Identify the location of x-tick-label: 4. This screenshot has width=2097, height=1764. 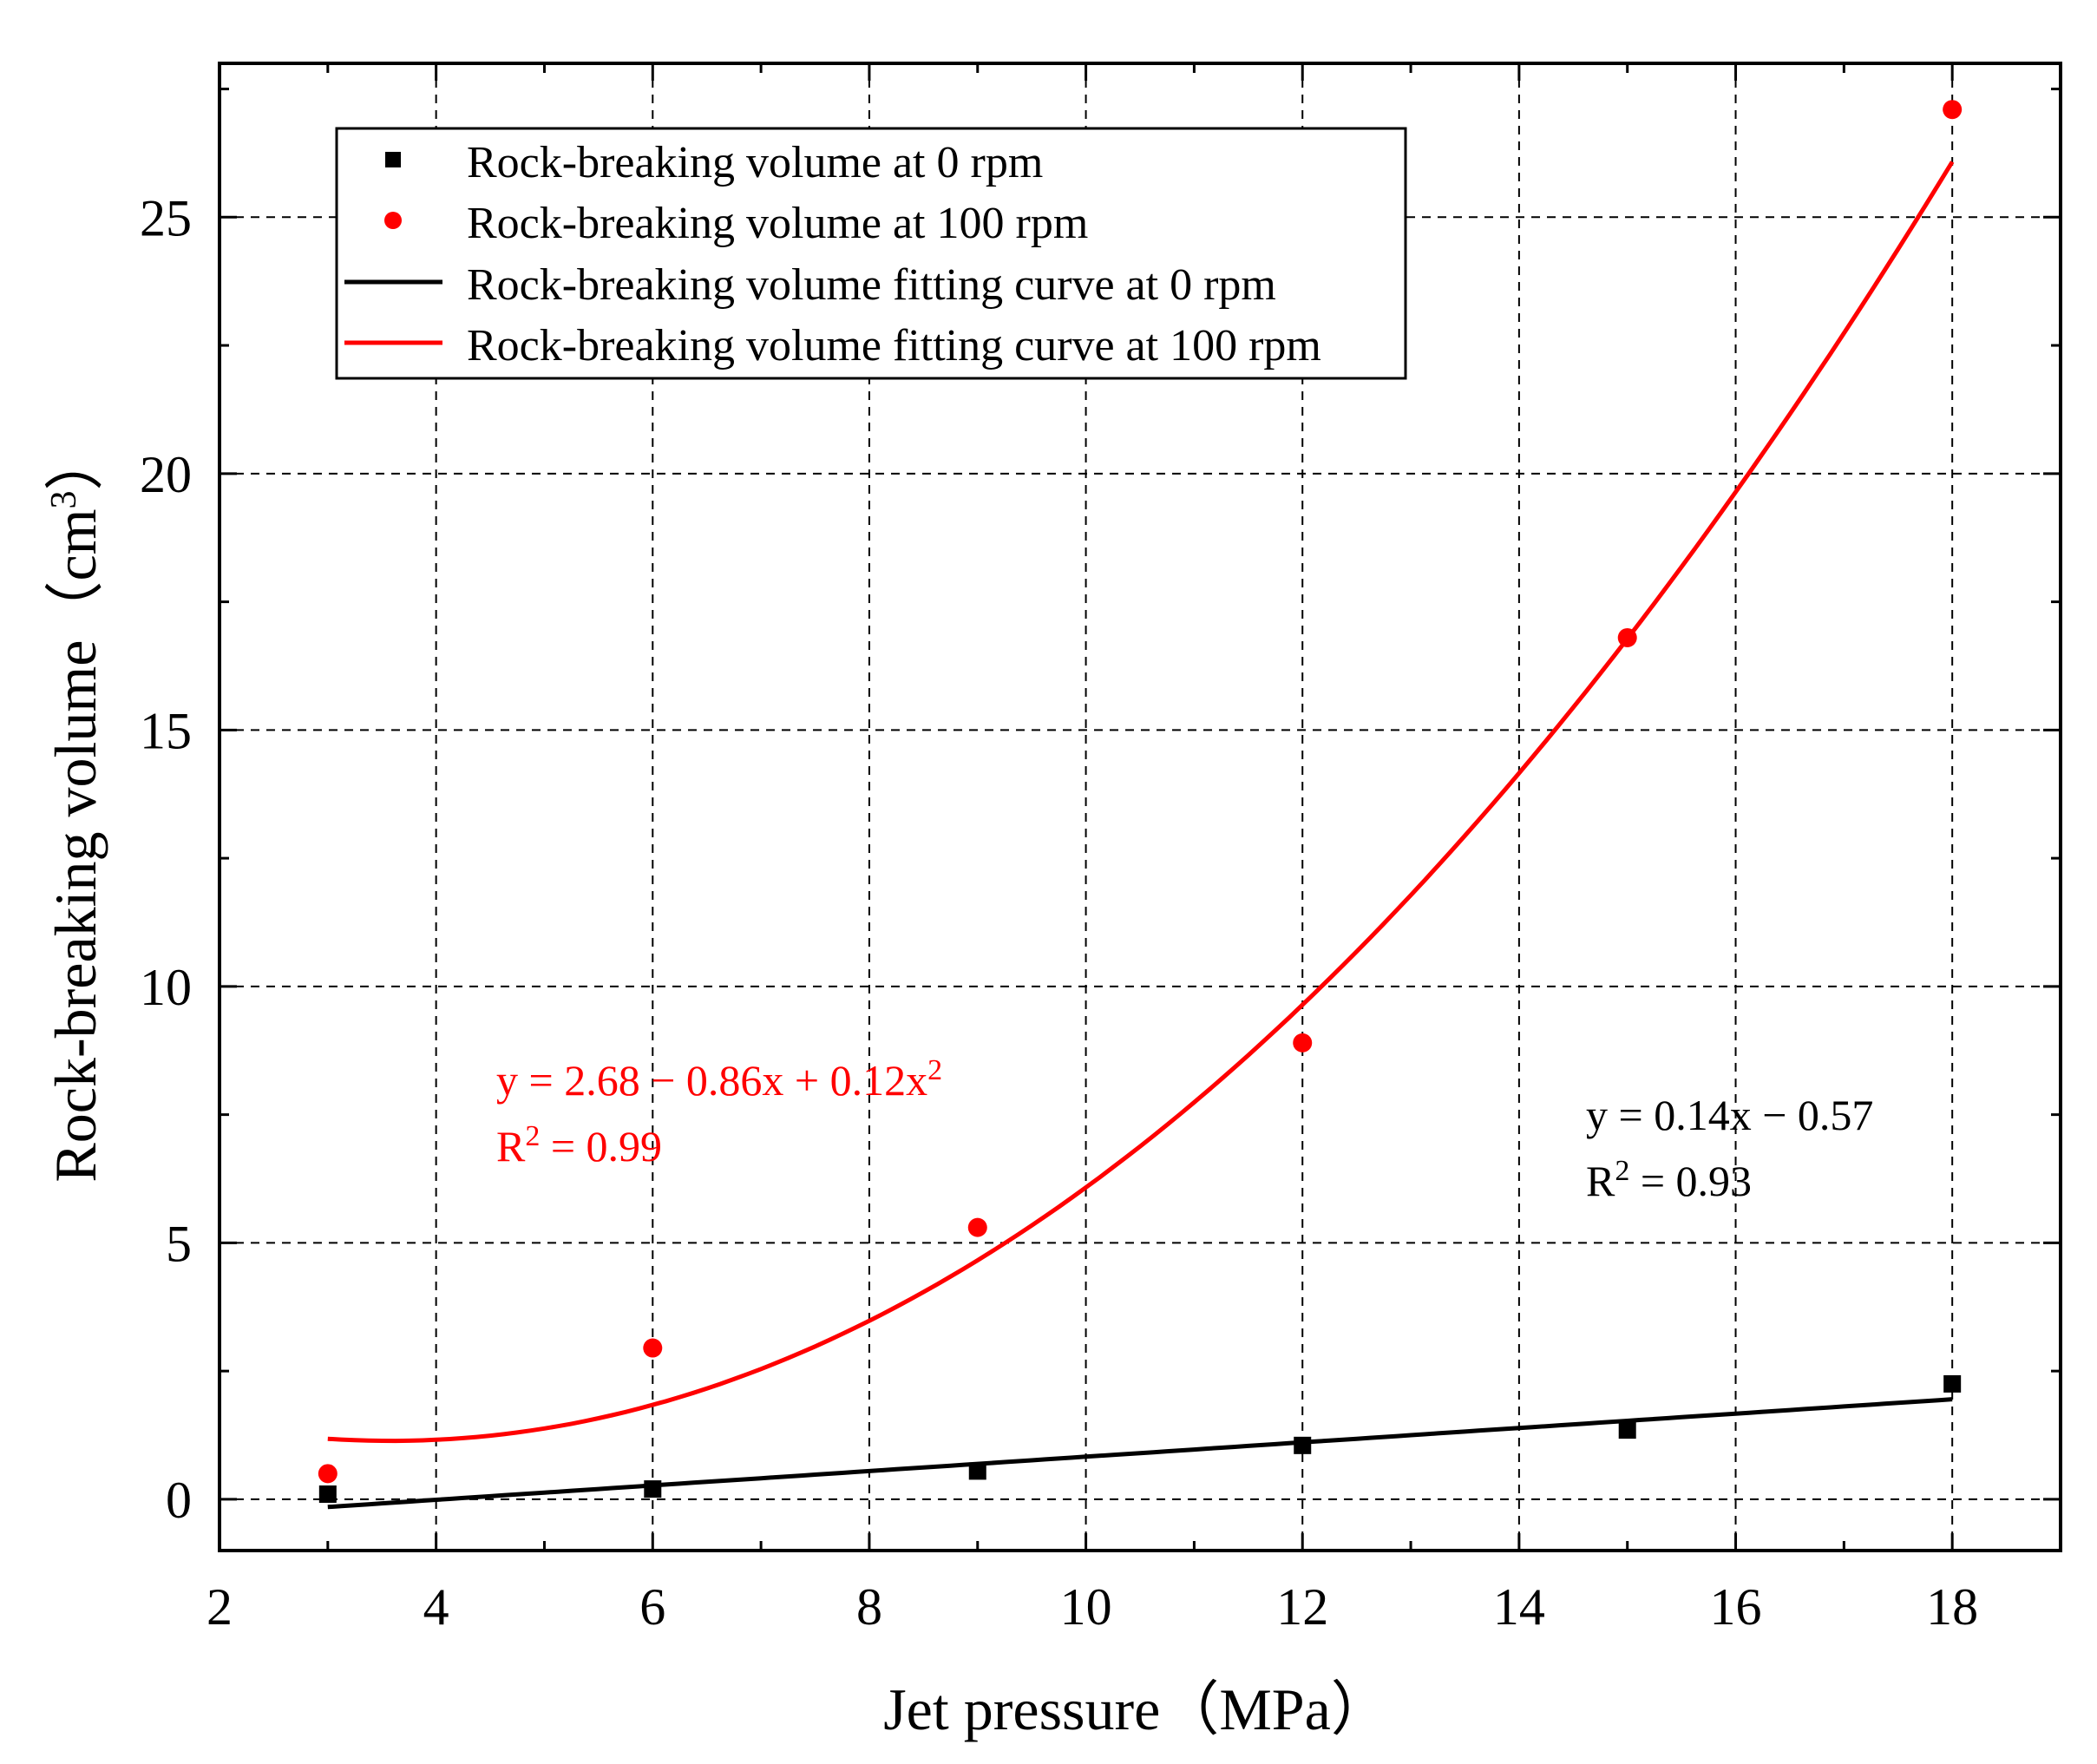
(436, 1607).